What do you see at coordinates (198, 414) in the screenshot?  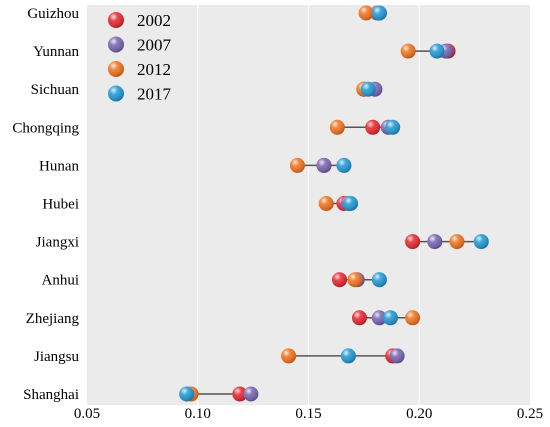 I see `x-tick-label: 0.10` at bounding box center [198, 414].